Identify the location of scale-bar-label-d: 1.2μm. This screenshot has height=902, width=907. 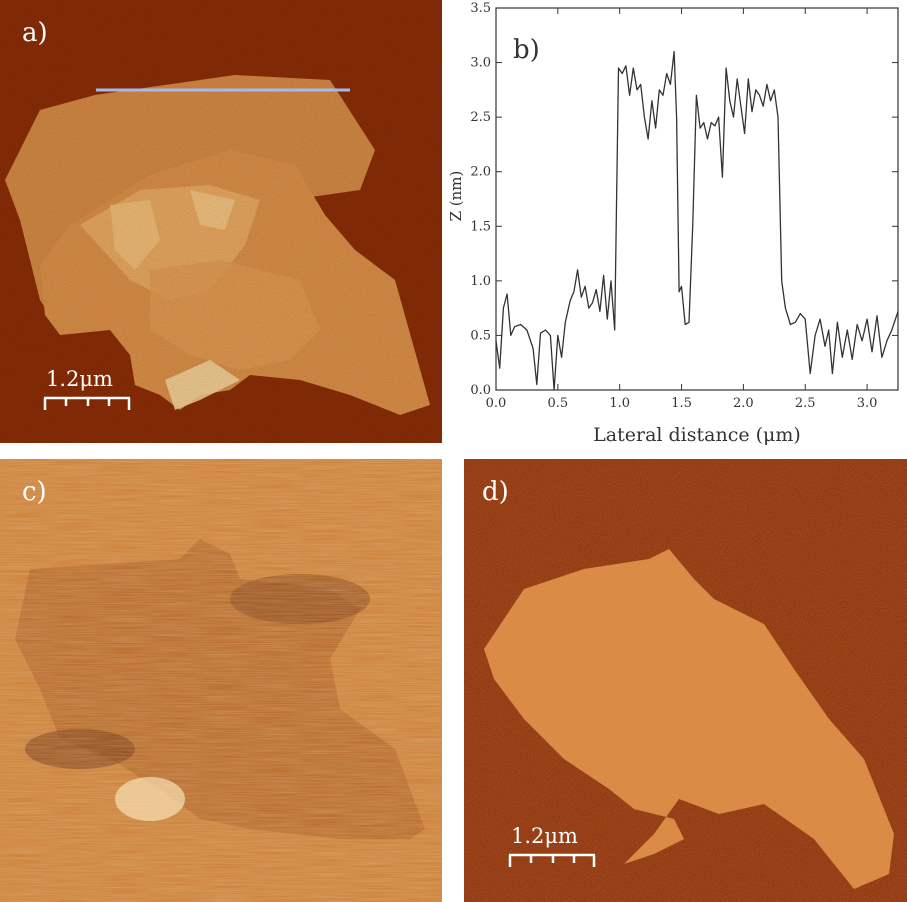
(544, 836).